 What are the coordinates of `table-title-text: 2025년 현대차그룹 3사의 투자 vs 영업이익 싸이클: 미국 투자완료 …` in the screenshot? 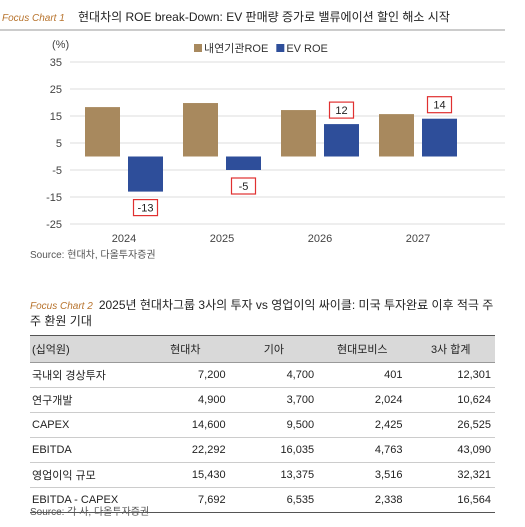 It's located at (262, 313).